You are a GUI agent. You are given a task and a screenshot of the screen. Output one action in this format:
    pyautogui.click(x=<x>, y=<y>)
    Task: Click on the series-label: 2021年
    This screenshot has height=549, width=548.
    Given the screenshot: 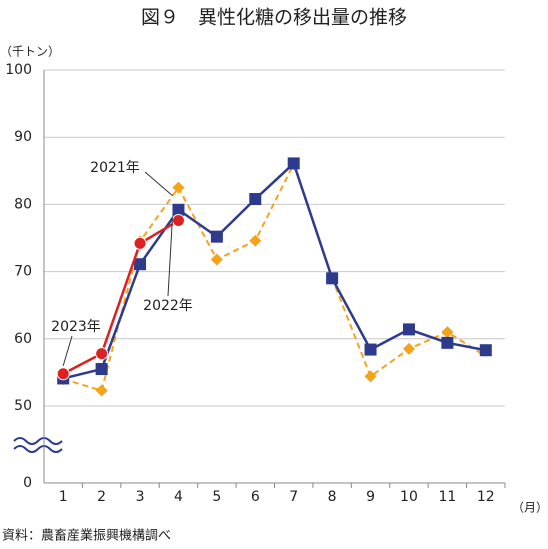 What is the action you would take?
    pyautogui.click(x=115, y=168)
    